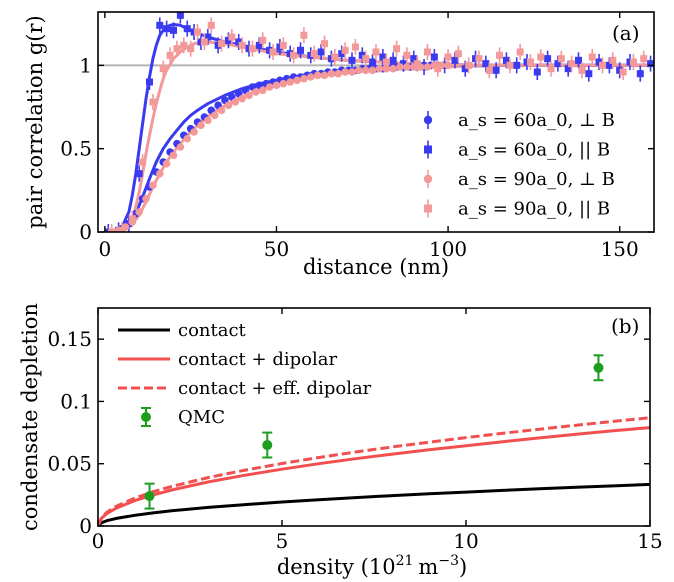 The image size is (674, 582). What do you see at coordinates (212, 330) in the screenshot?
I see `legend-label: contact` at bounding box center [212, 330].